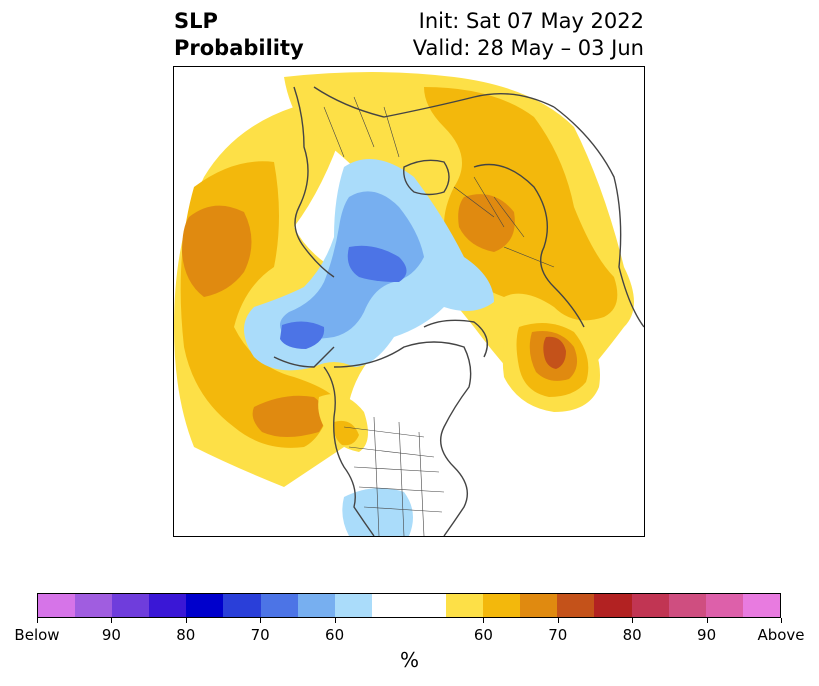 The width and height of the screenshot is (819, 686). What do you see at coordinates (521, 204) in the screenshot?
I see `above-70-asia-region` at bounding box center [521, 204].